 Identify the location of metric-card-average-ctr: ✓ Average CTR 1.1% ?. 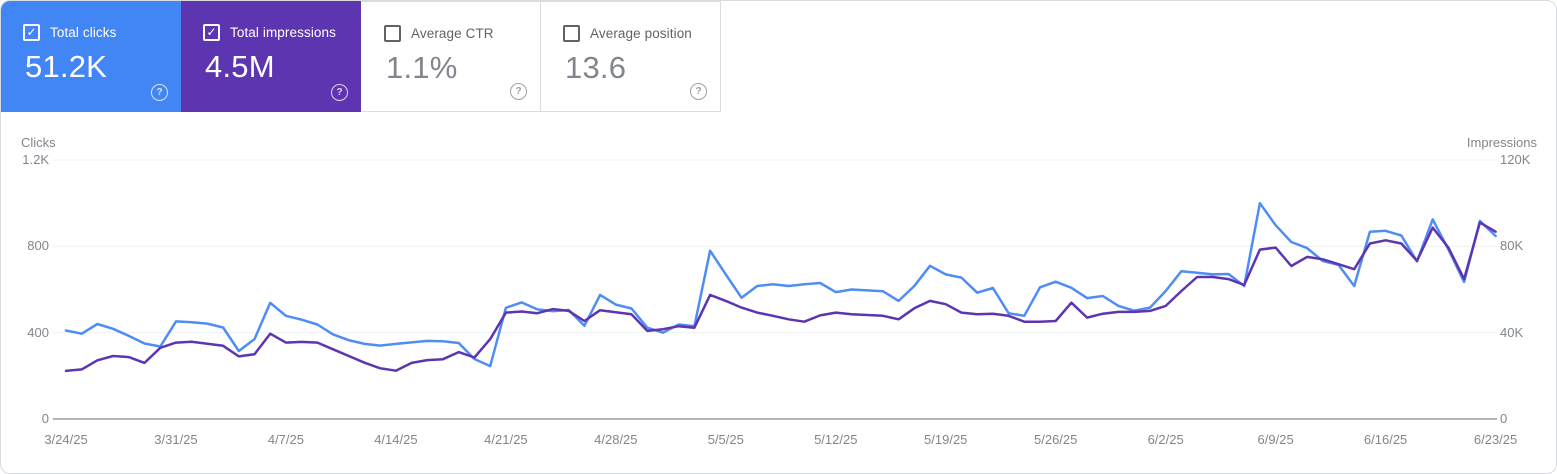
(451, 56).